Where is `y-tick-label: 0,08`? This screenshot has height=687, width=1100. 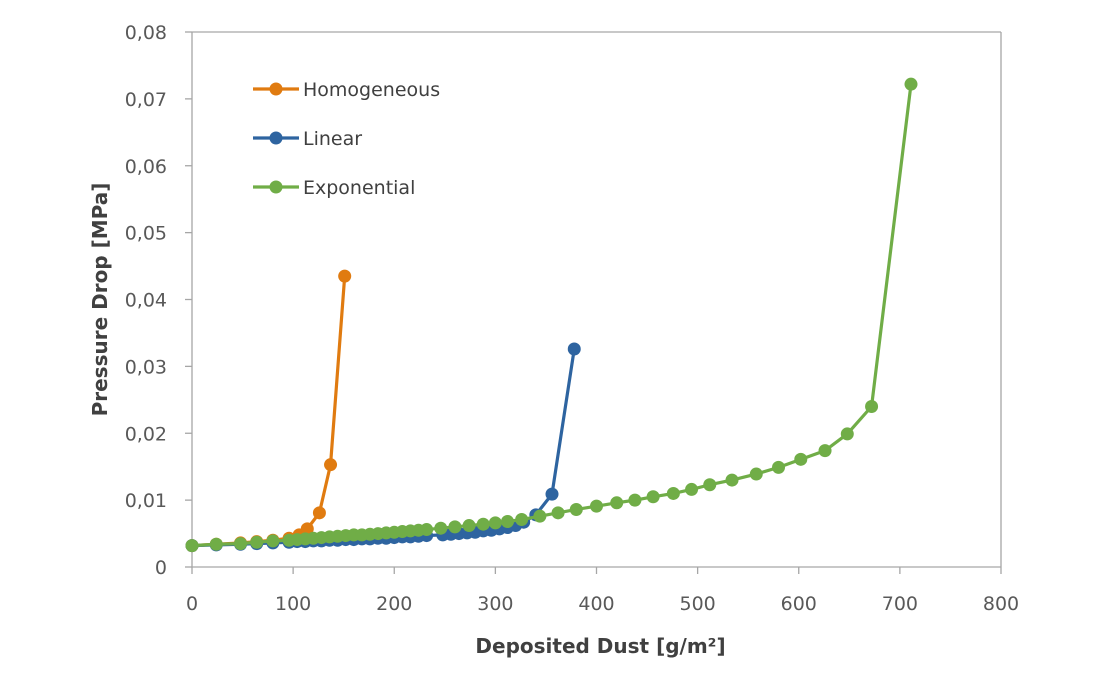 y-tick-label: 0,08 is located at coordinates (146, 33).